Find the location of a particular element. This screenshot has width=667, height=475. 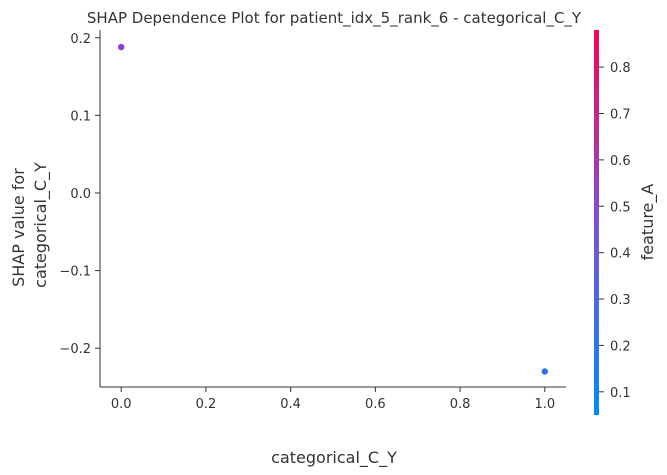

colorbar-gradient is located at coordinates (596, 222).